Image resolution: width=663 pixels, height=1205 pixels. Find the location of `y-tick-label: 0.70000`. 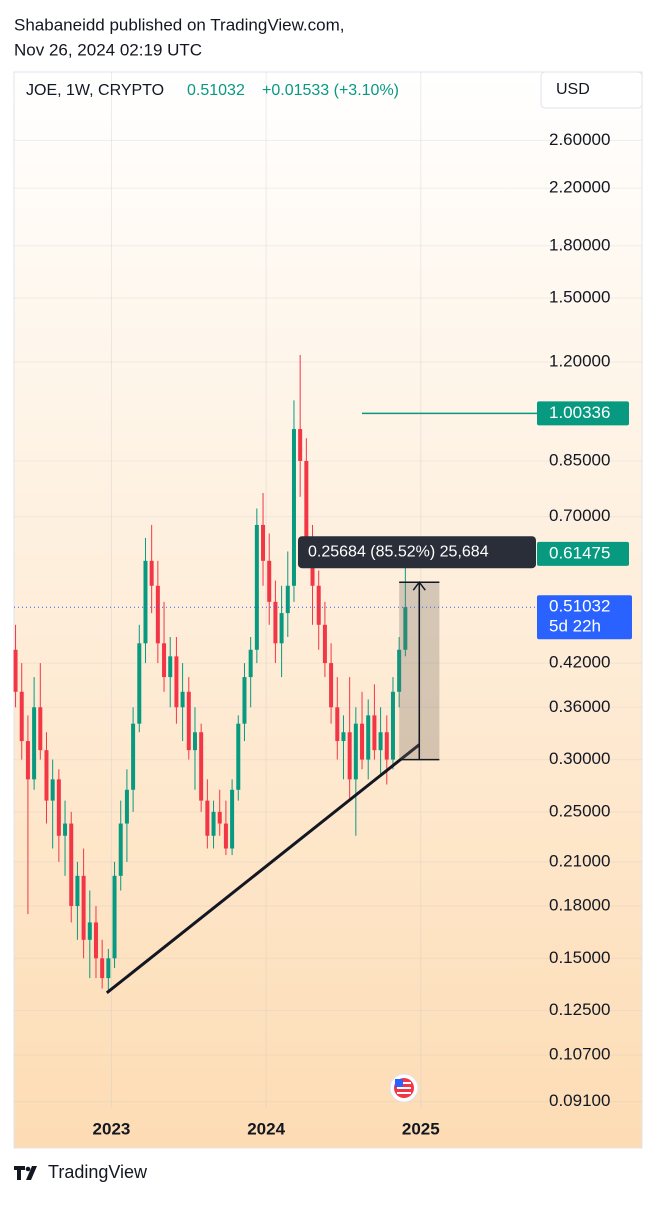

y-tick-label: 0.70000 is located at coordinates (579, 515).